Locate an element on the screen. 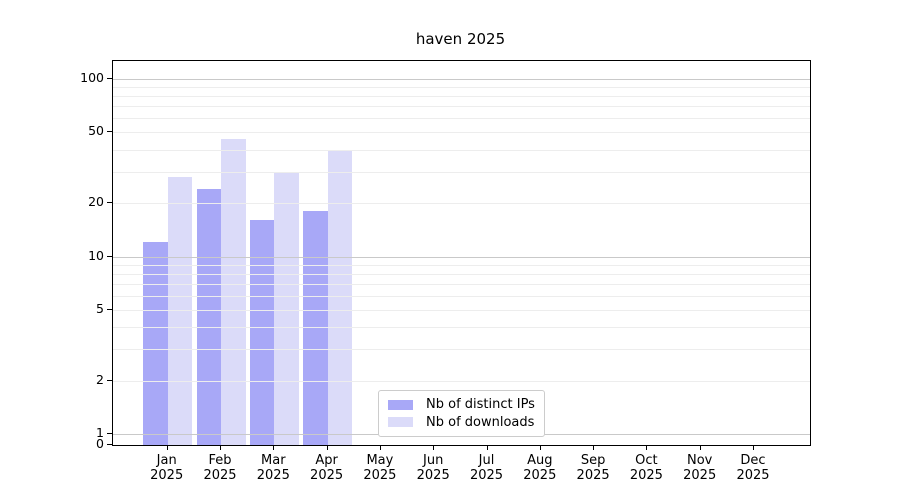 This screenshot has width=900, height=500. legend-row-distinct-ips: Nb of distinct IPs is located at coordinates (461, 404).